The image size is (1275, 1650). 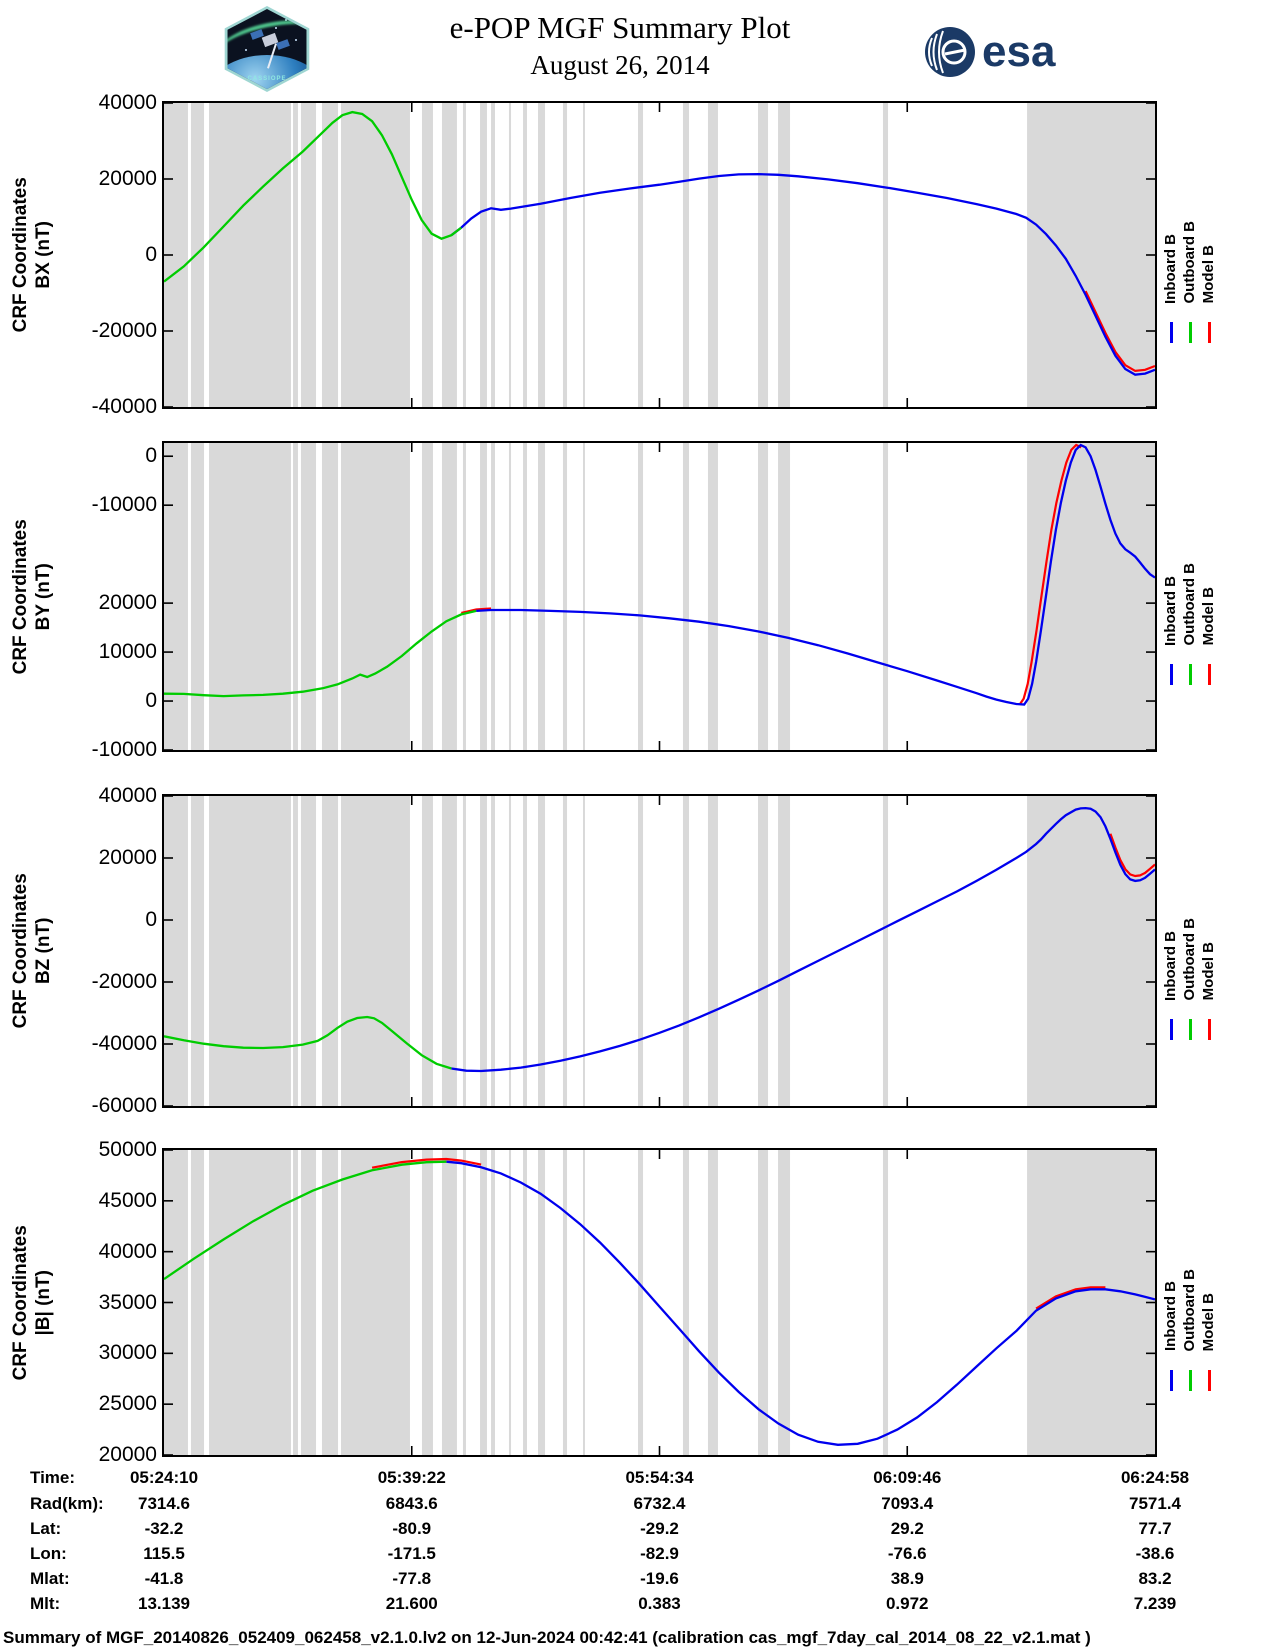 What do you see at coordinates (124, 749) in the screenshot?
I see `y-tick-label: -10000` at bounding box center [124, 749].